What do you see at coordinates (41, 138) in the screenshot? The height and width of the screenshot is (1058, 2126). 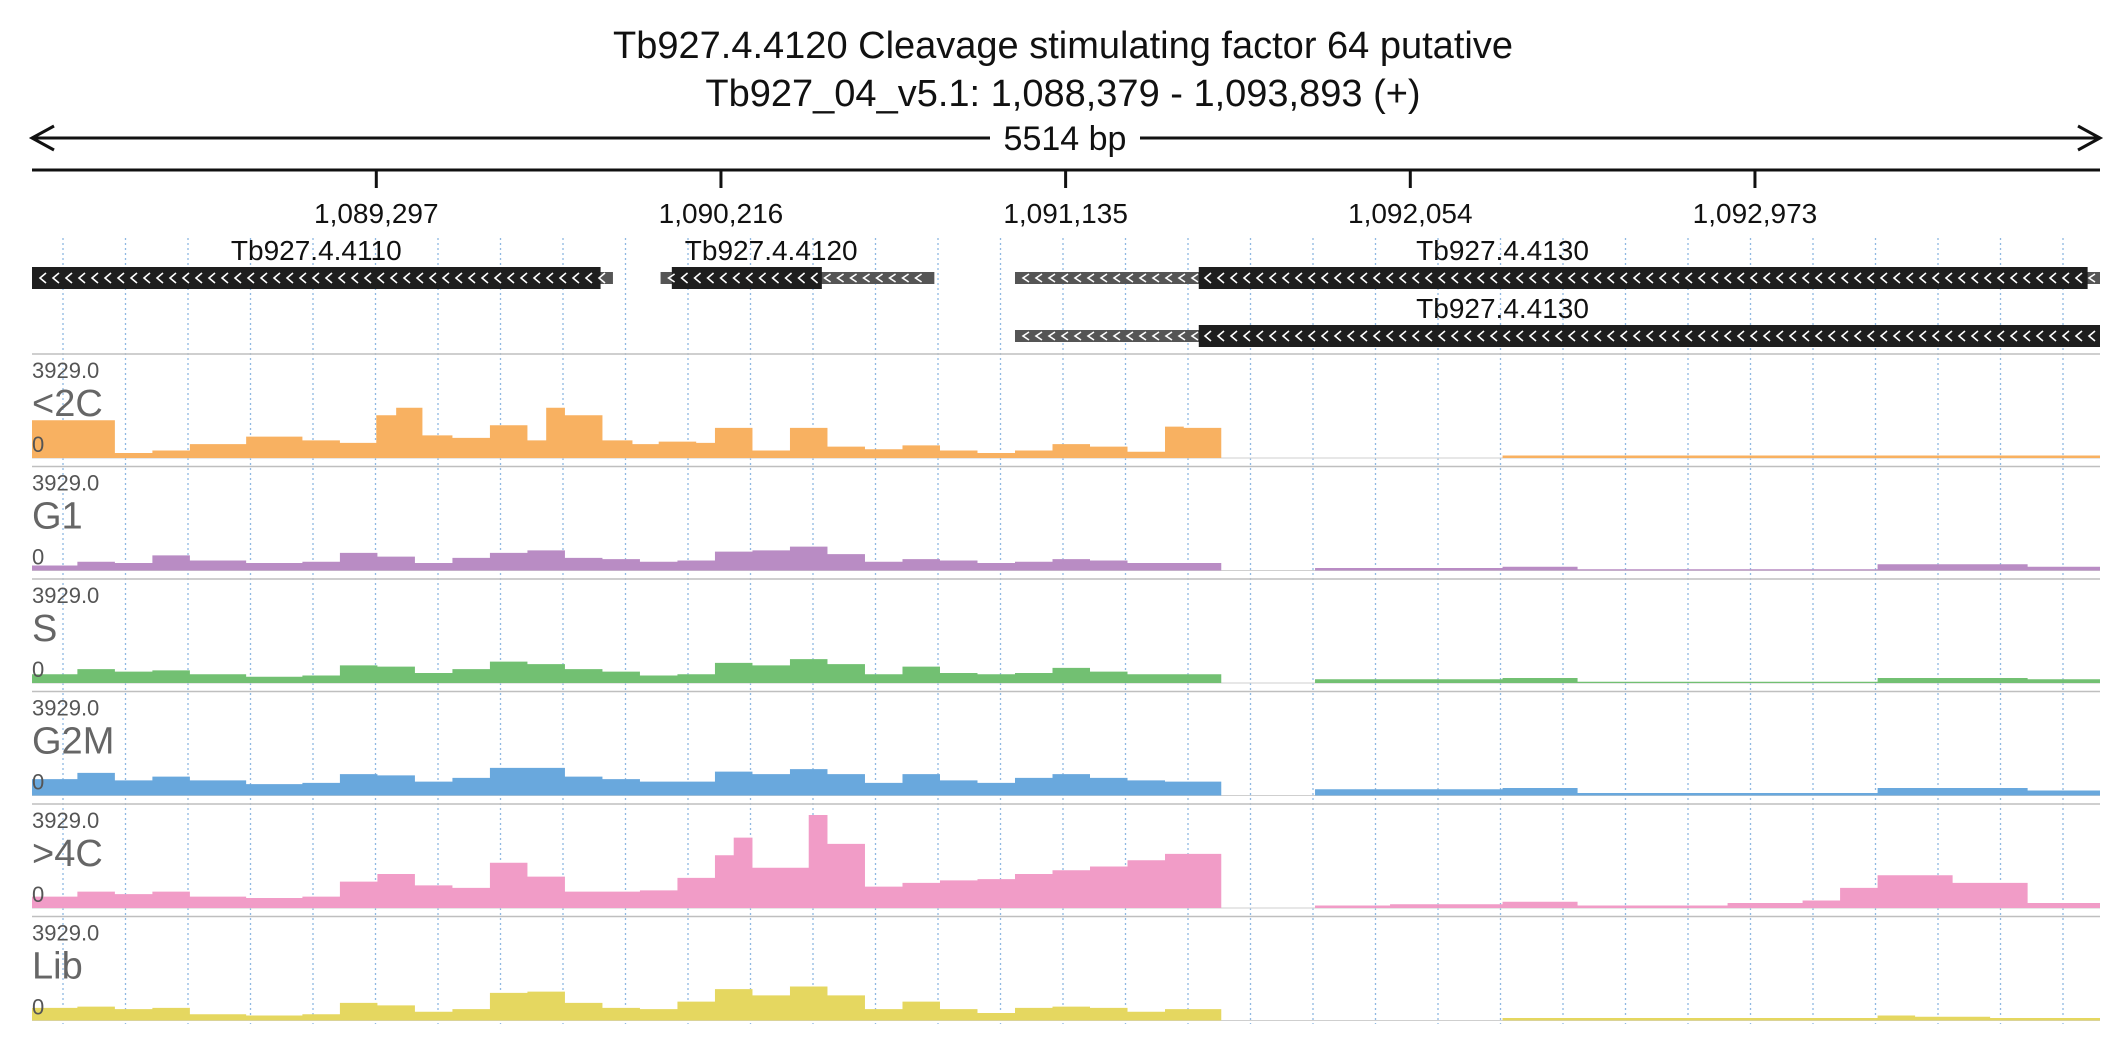 I see `span-arrow-left` at bounding box center [41, 138].